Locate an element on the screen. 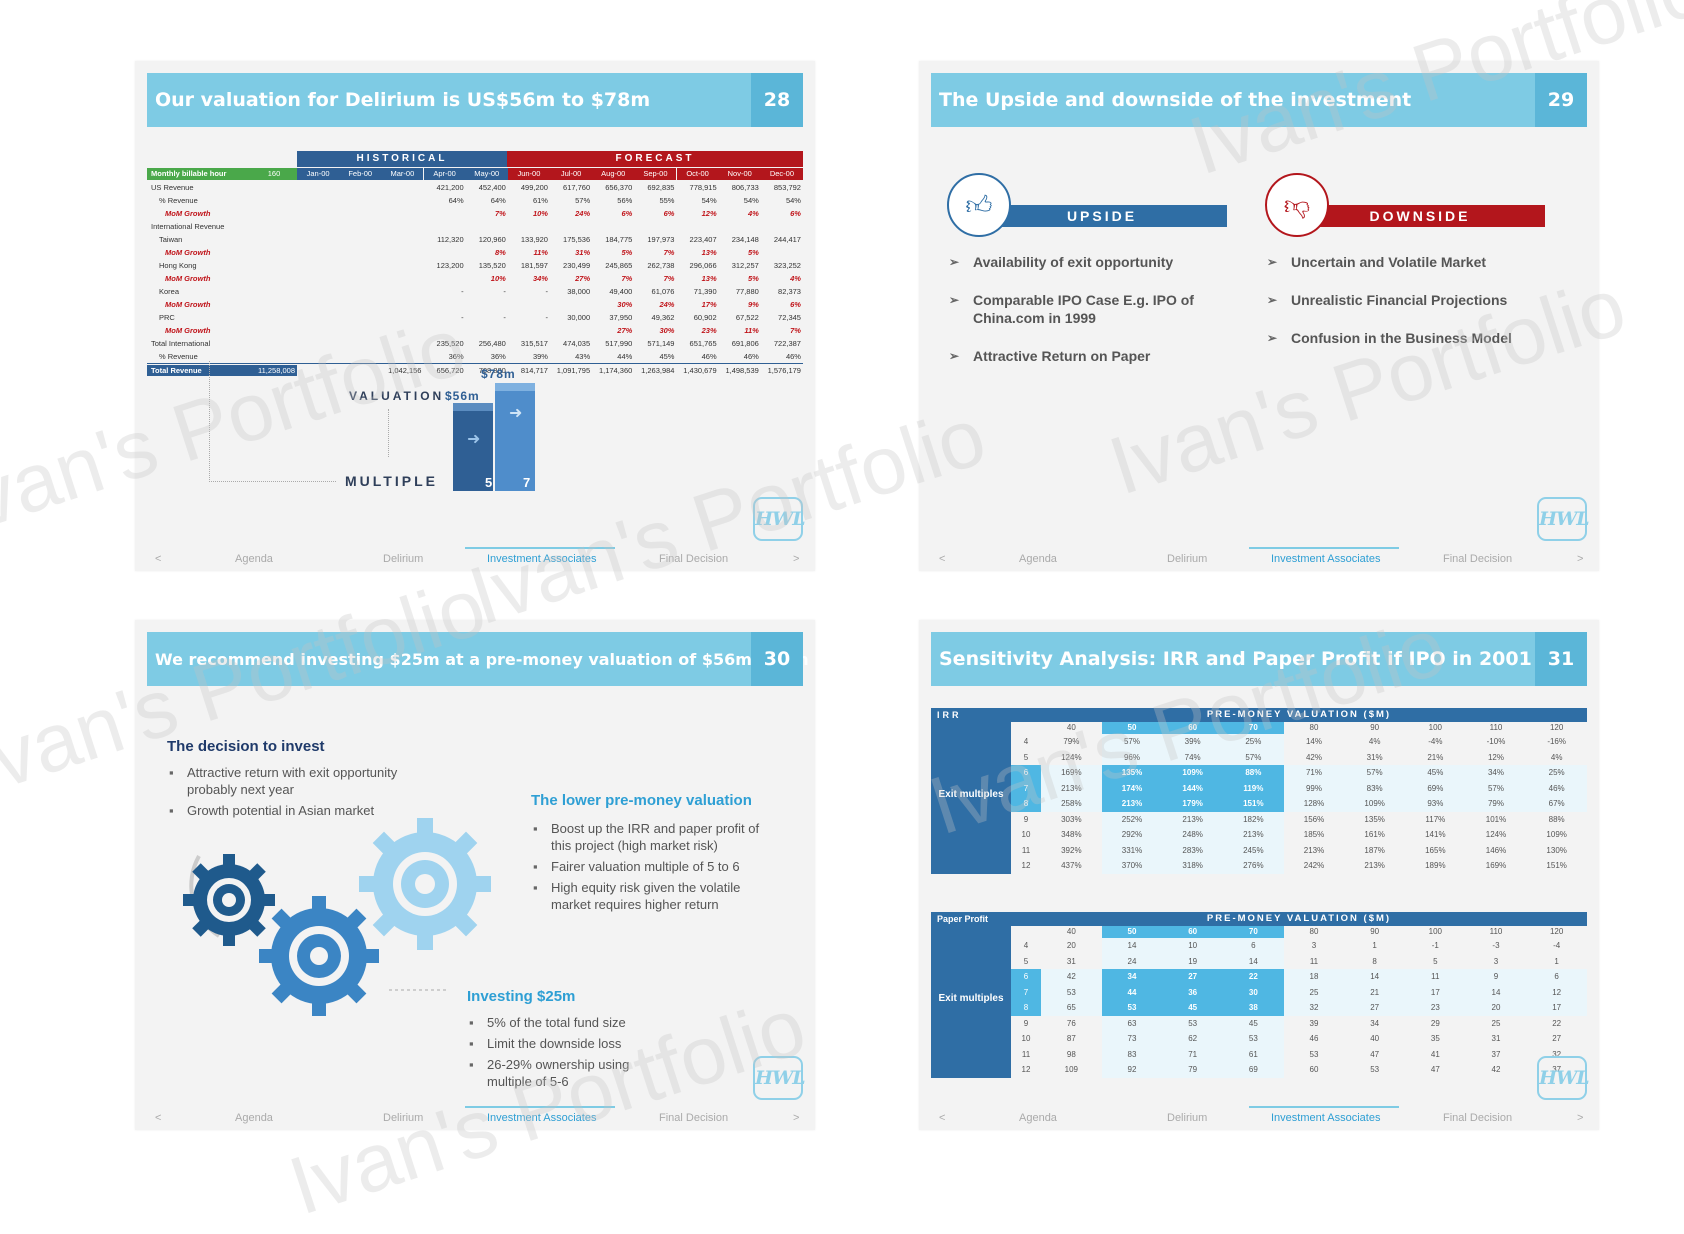  sensitivity-cell: 8 is located at coordinates (1374, 961).